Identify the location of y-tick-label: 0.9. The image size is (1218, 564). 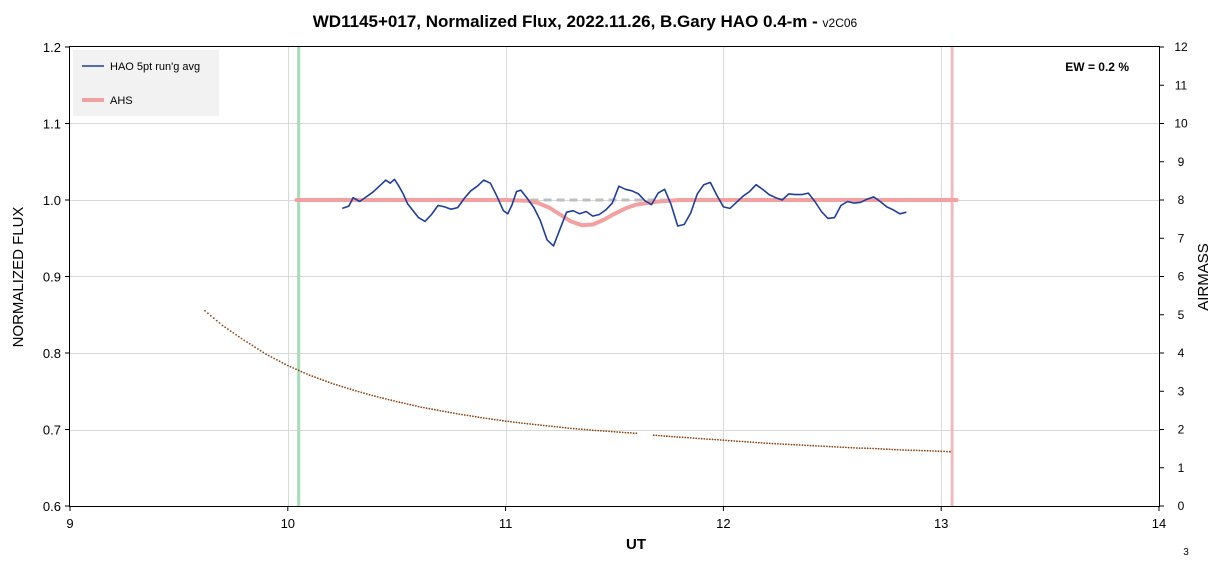
(52, 277).